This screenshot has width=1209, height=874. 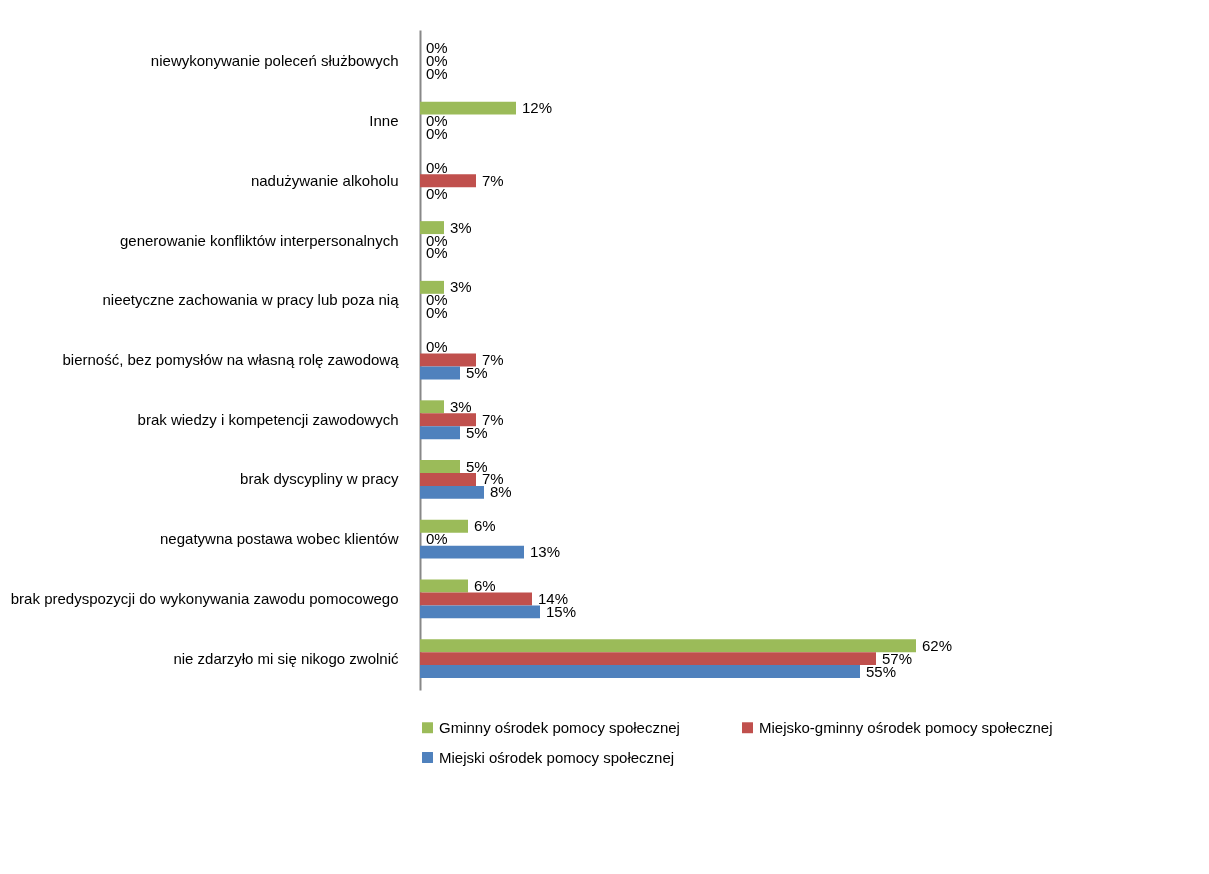 What do you see at coordinates (259, 240) in the screenshot?
I see `y-tick-label: generowanie konfliktów interpersonalnych` at bounding box center [259, 240].